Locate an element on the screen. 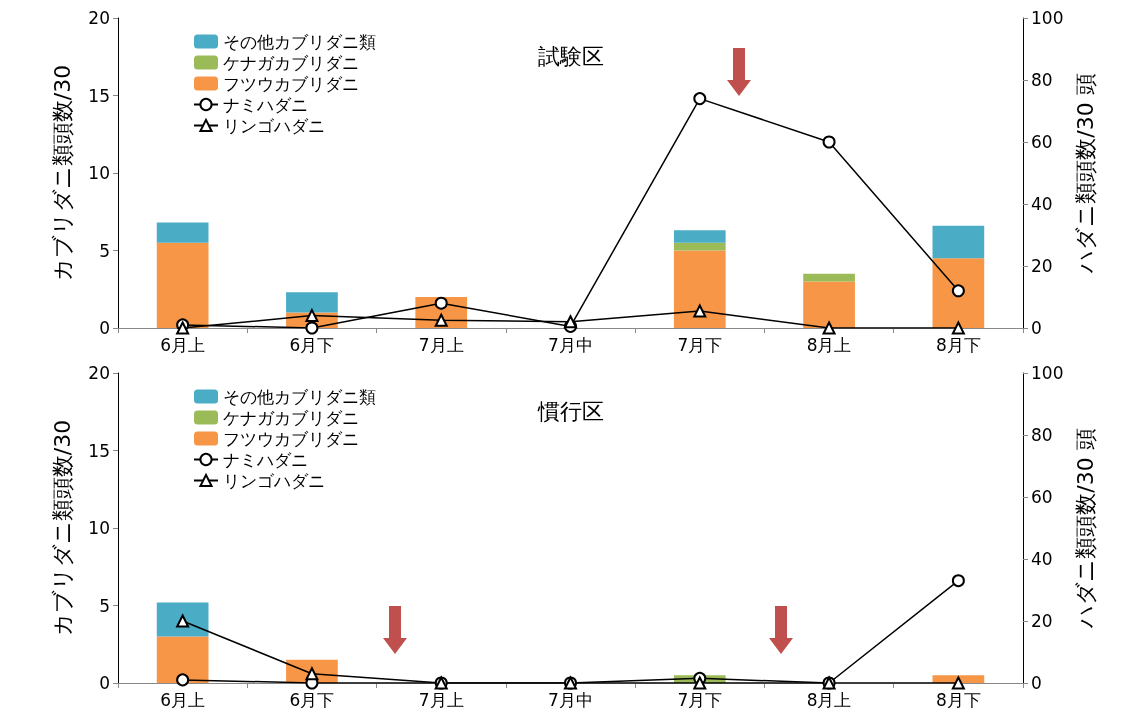 The height and width of the screenshot is (727, 1141). text: 試験区 is located at coordinates (570, 56).